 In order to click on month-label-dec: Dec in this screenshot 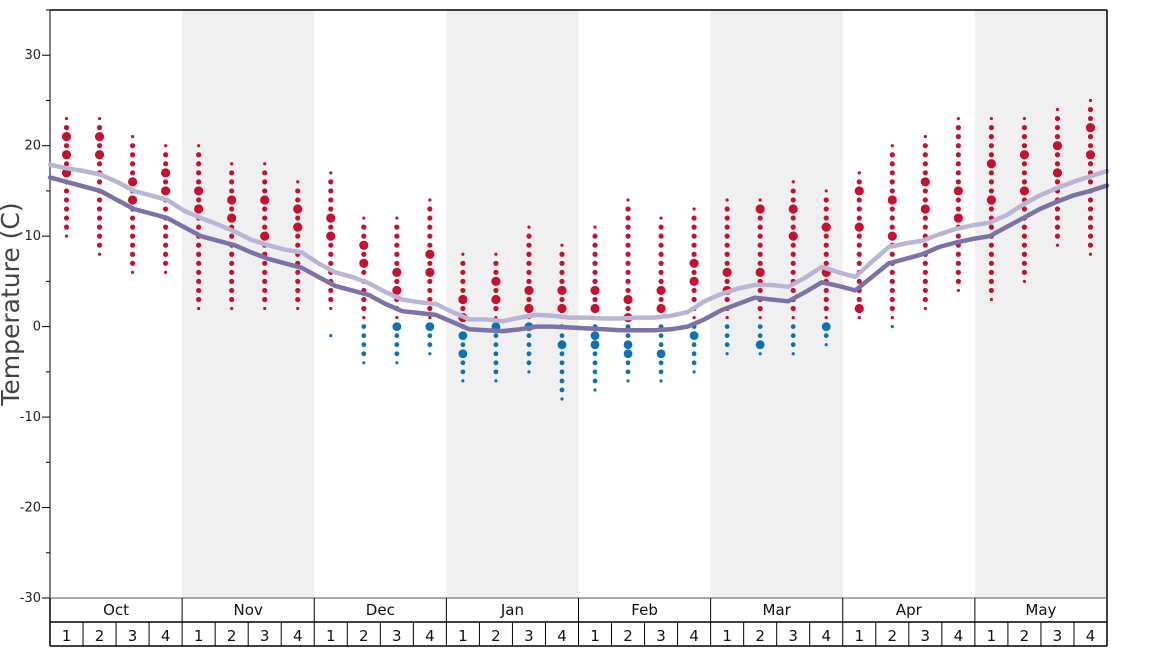, I will do `click(380, 610)`.